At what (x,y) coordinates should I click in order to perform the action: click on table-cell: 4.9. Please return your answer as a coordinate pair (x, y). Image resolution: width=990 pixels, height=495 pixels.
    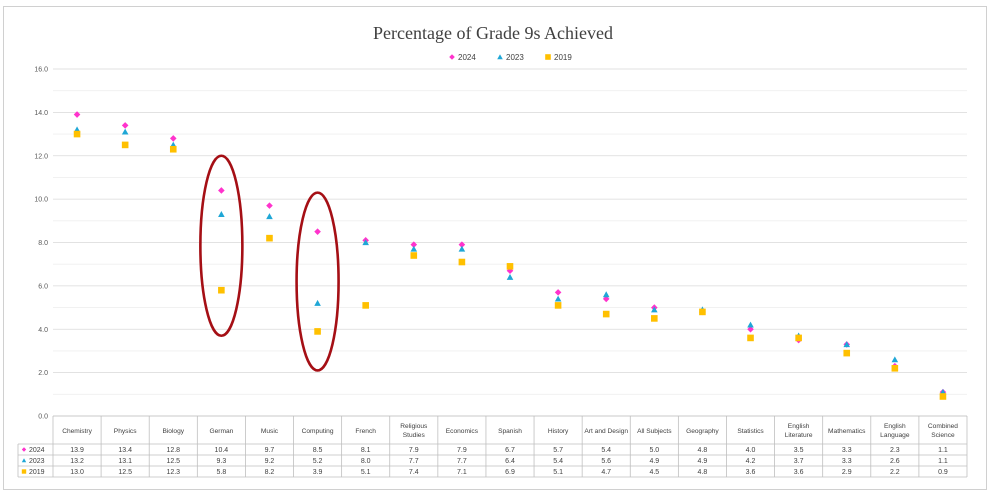
    Looking at the image, I should click on (654, 461).